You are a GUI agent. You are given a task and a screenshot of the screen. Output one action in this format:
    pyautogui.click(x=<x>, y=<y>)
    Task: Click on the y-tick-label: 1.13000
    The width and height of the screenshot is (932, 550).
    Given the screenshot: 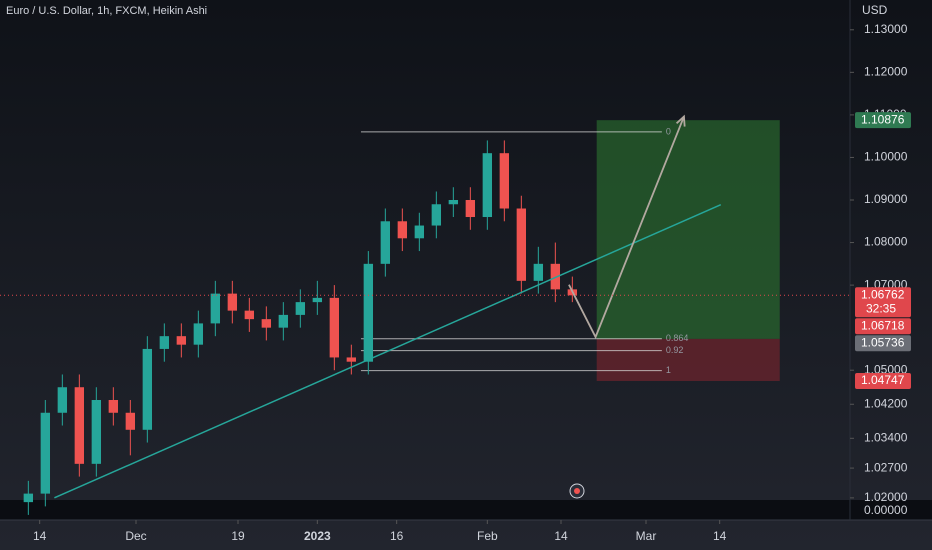 What is the action you would take?
    pyautogui.click(x=886, y=29)
    